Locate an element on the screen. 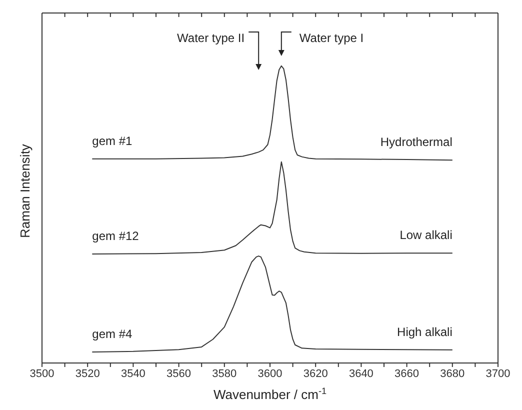  x-tick-label: 3640 is located at coordinates (361, 374).